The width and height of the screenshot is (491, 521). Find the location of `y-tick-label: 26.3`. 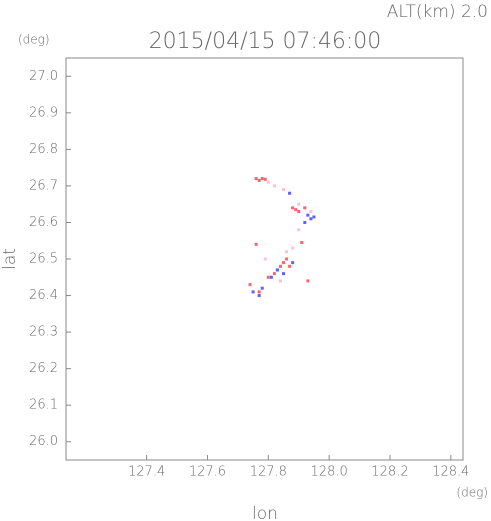

y-tick-label: 26.3 is located at coordinates (43, 332).